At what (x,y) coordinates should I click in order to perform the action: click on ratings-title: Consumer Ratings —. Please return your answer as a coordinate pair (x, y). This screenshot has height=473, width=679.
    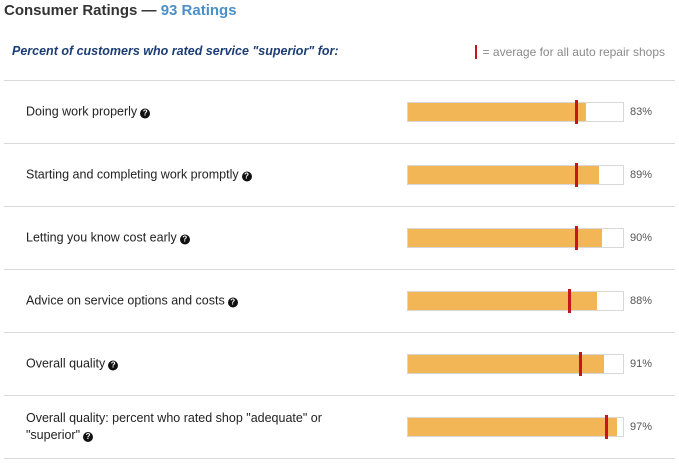
    Looking at the image, I should click on (80, 10).